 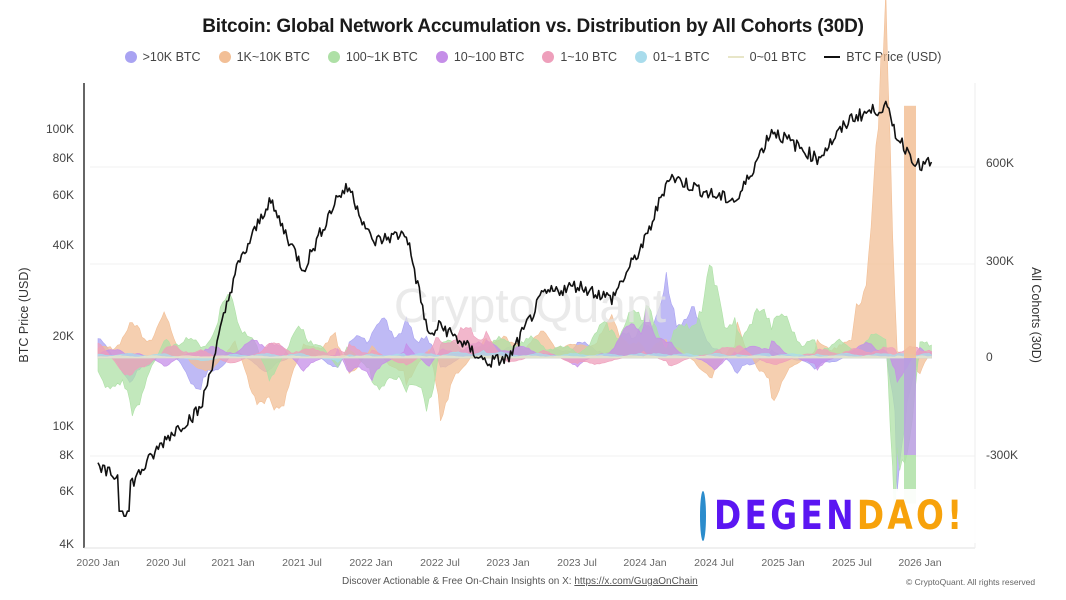 What do you see at coordinates (588, 57) in the screenshot?
I see `legend-label: 1~10 BTC` at bounding box center [588, 57].